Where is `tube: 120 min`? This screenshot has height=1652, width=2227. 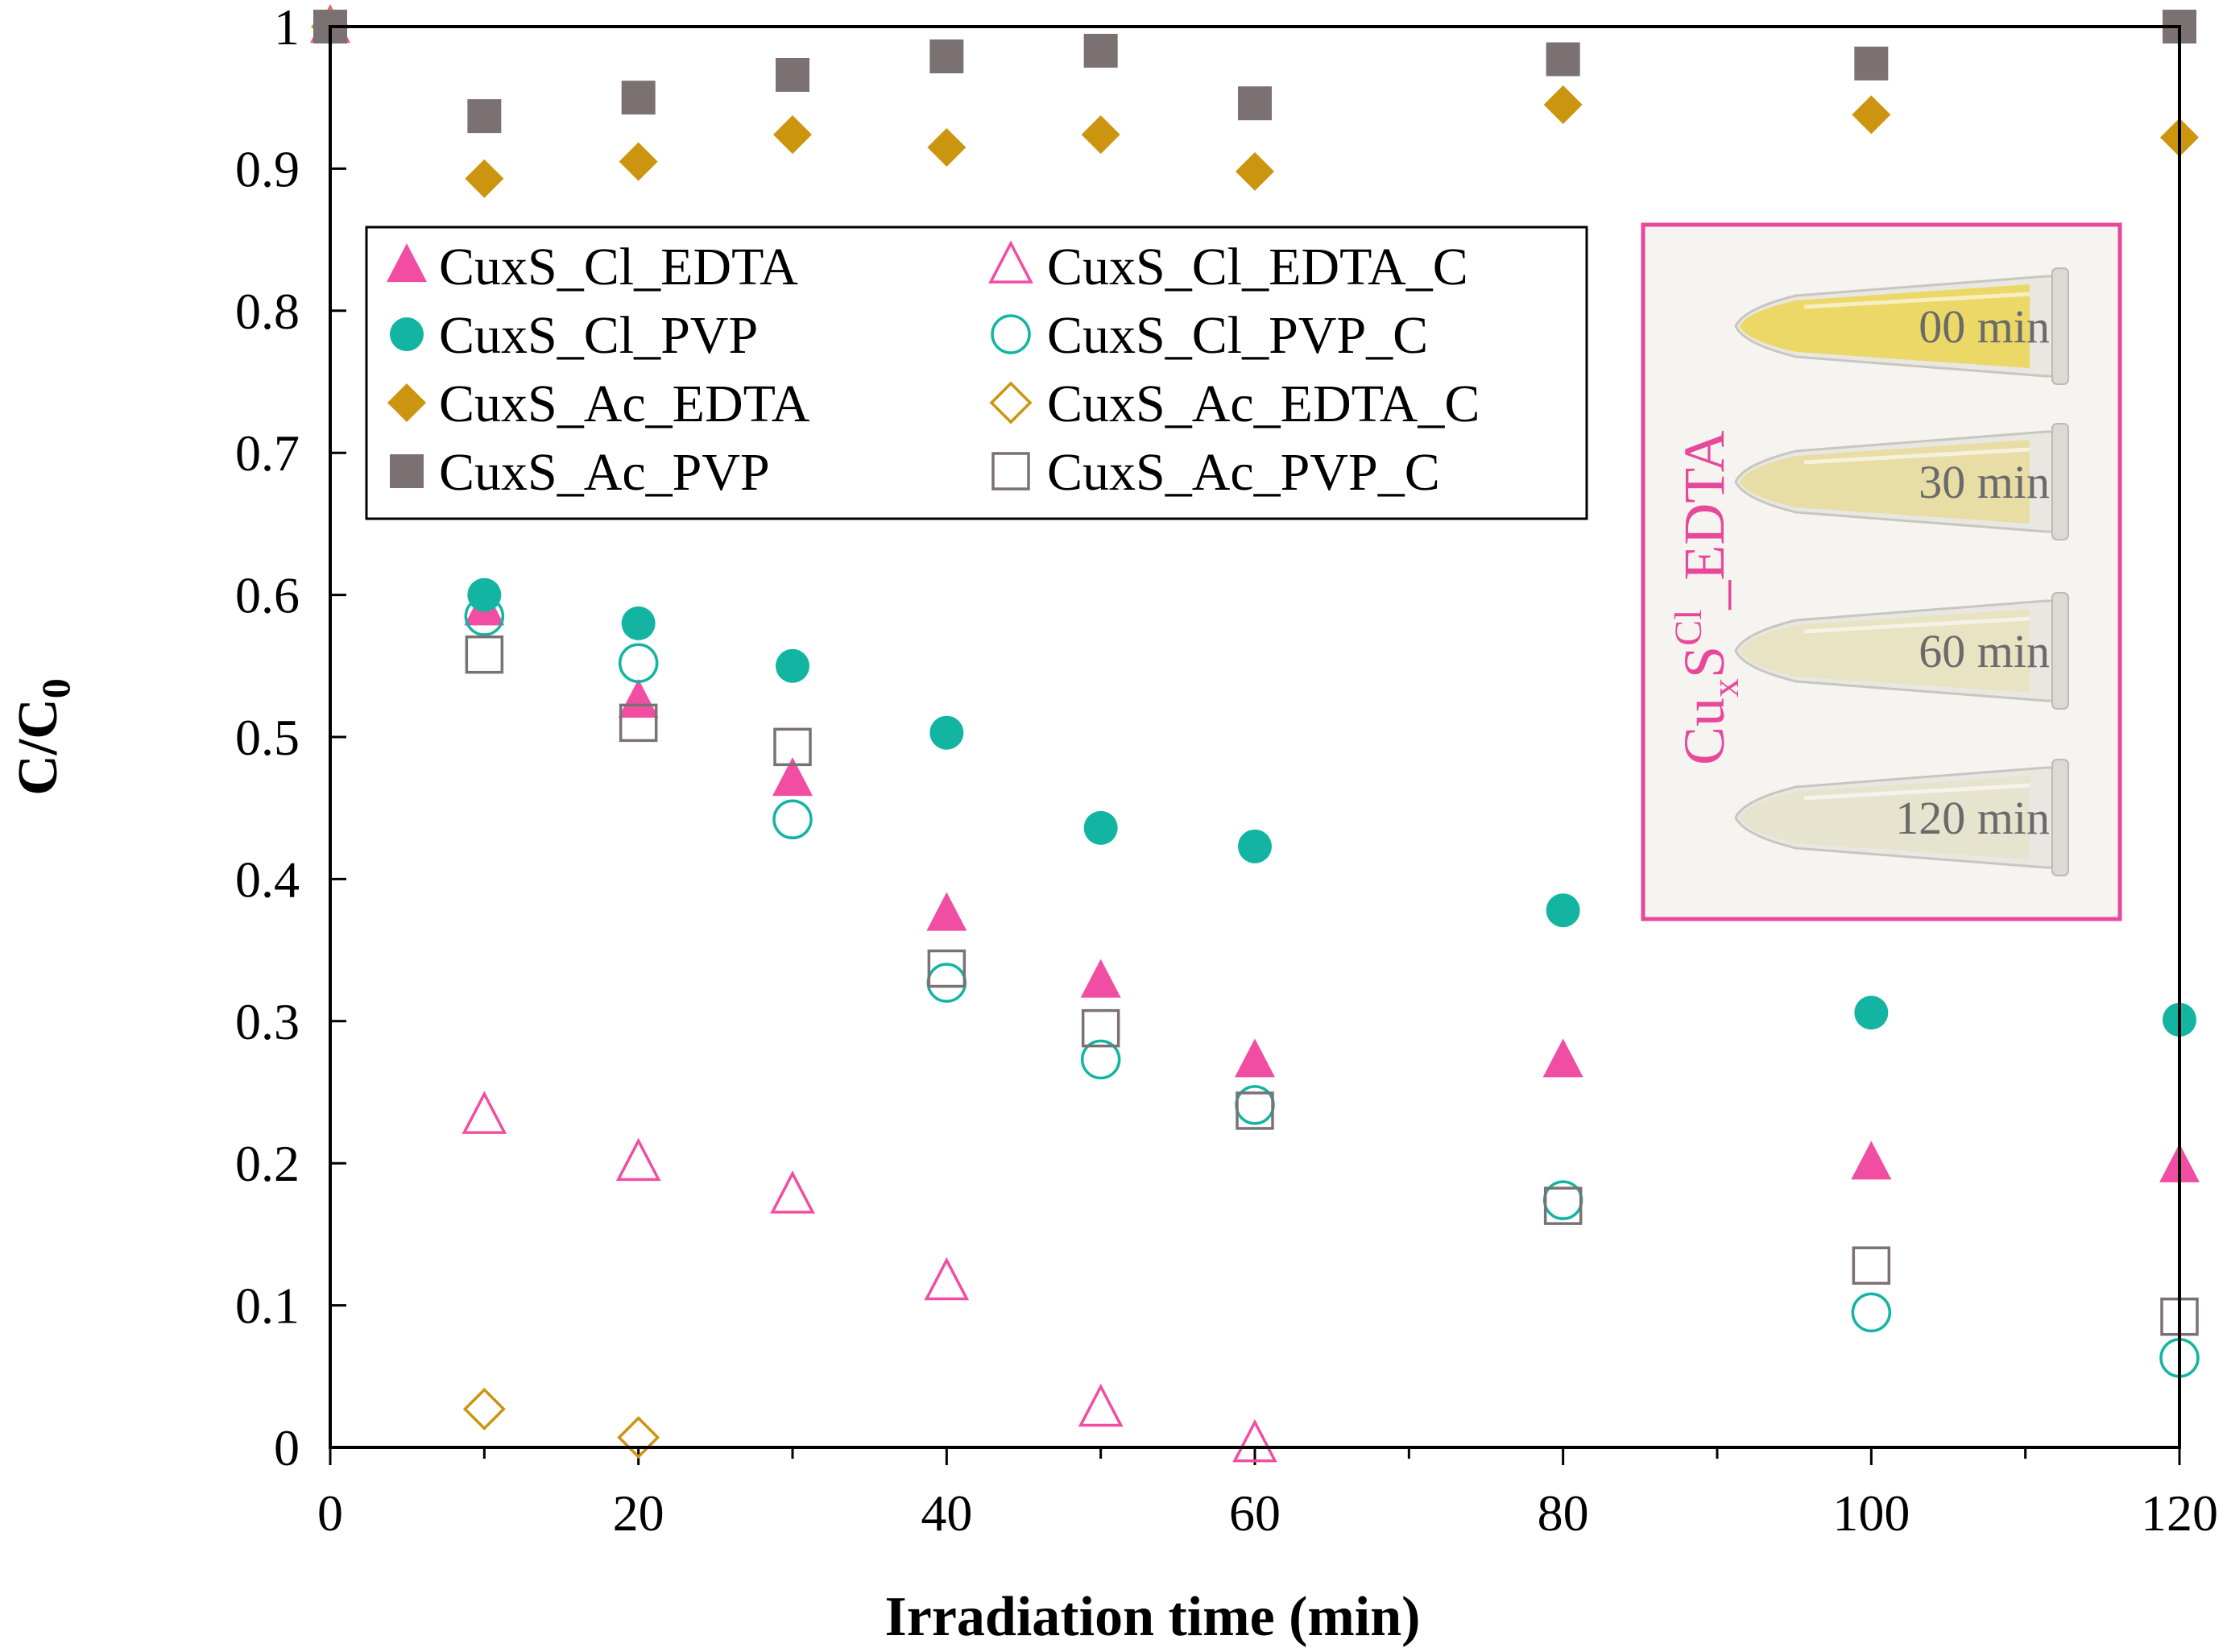 tube: 120 min is located at coordinates (1901, 817).